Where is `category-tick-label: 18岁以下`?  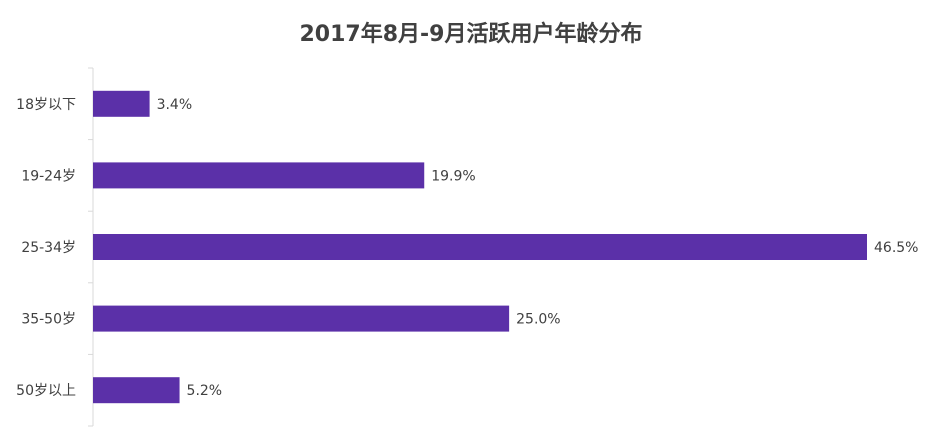
category-tick-label: 18岁以下 is located at coordinates (46, 105).